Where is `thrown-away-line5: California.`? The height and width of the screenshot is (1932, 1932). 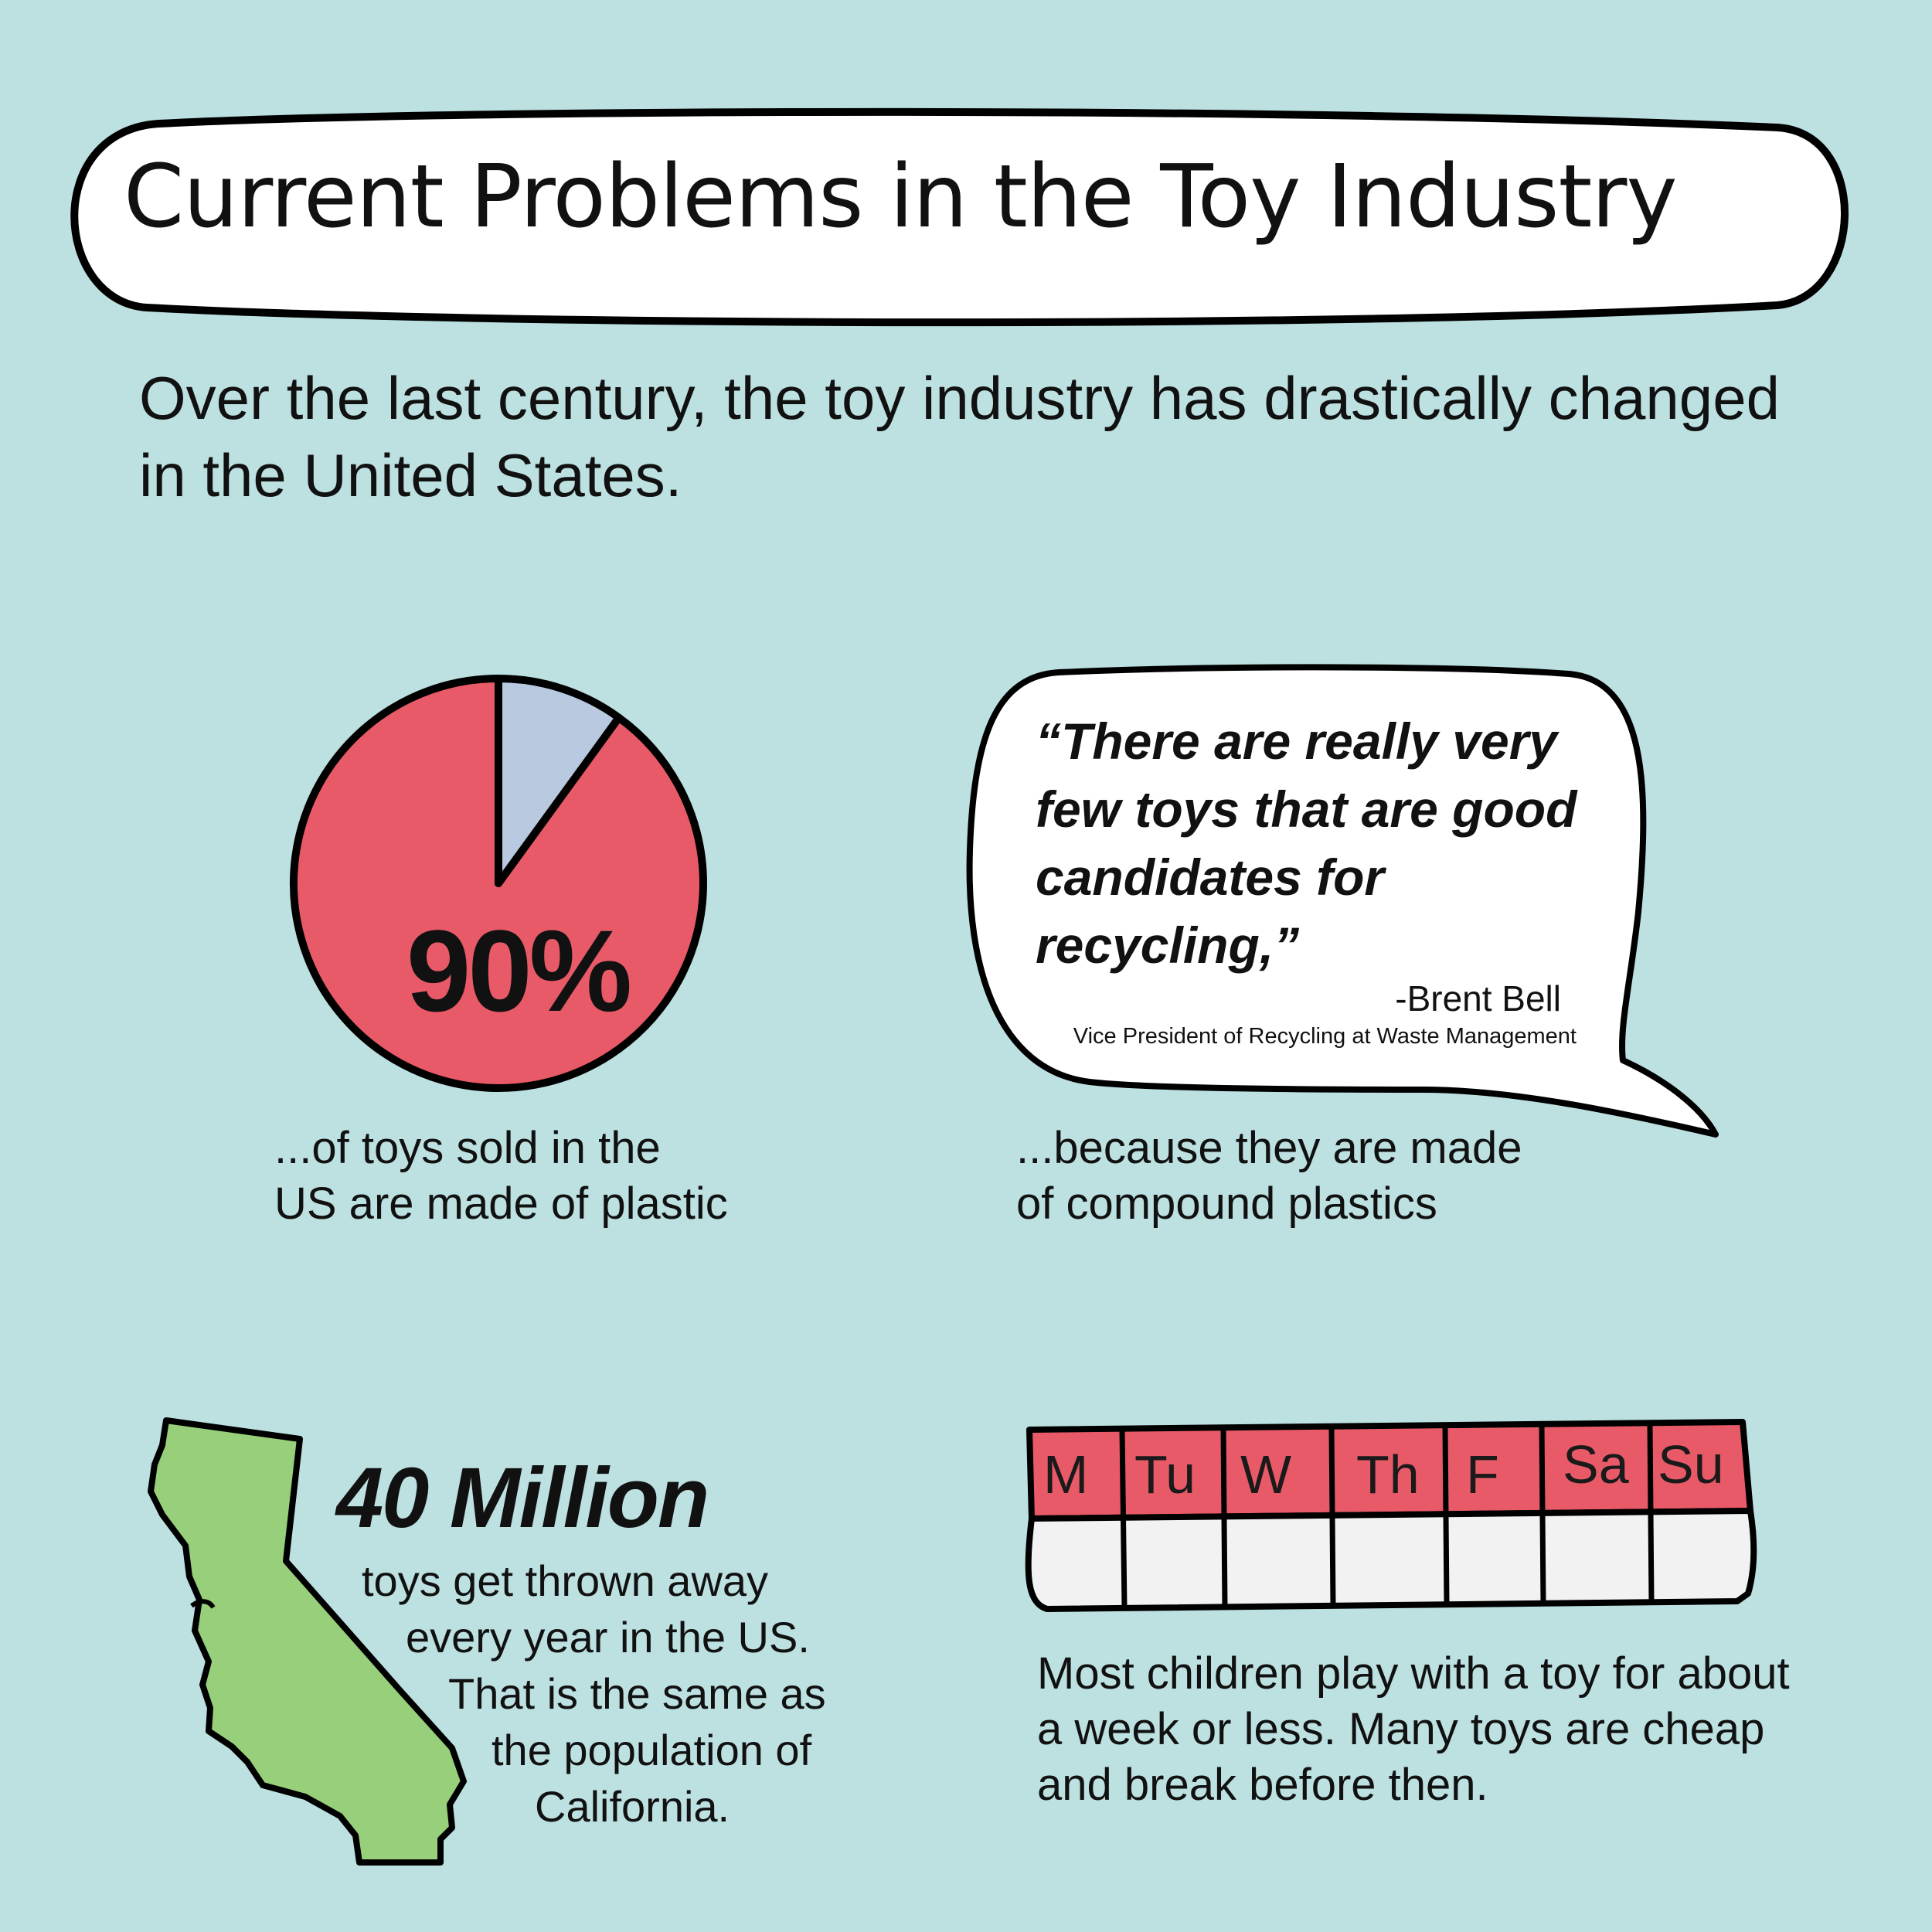 thrown-away-line5: California. is located at coordinates (632, 1807).